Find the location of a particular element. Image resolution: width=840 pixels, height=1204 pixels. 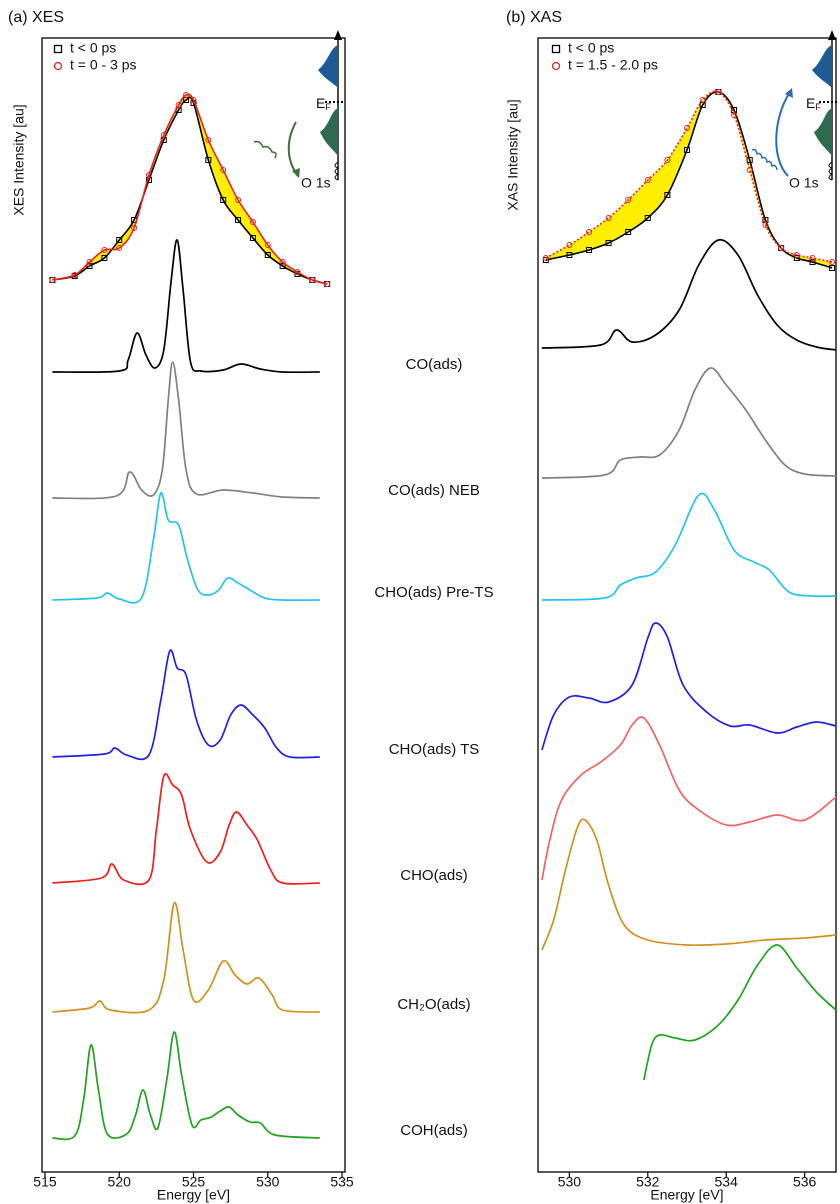

x-tick-label: 530 is located at coordinates (570, 1182).